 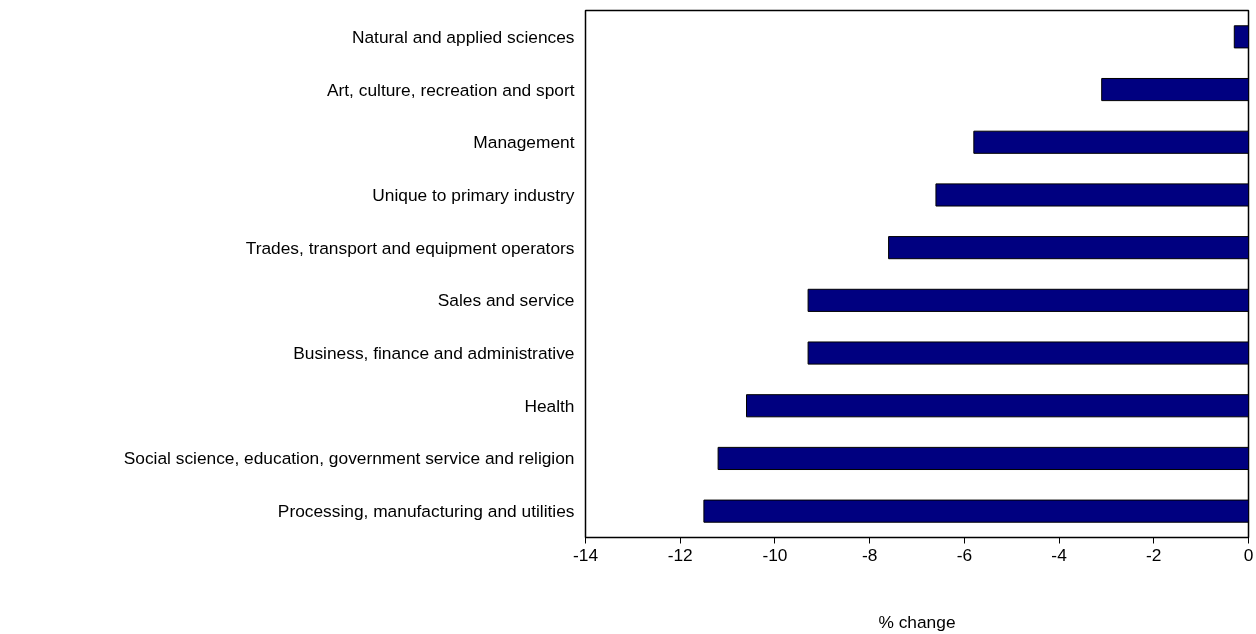 I want to click on y-tick-label: Processing, manufacturing and utilities, so click(x=426, y=511).